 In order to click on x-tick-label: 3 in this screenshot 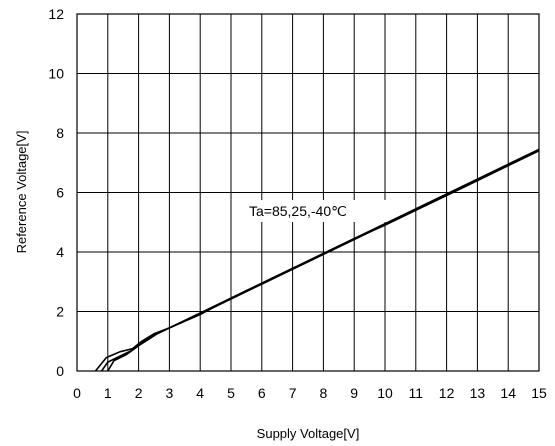, I will do `click(170, 393)`.